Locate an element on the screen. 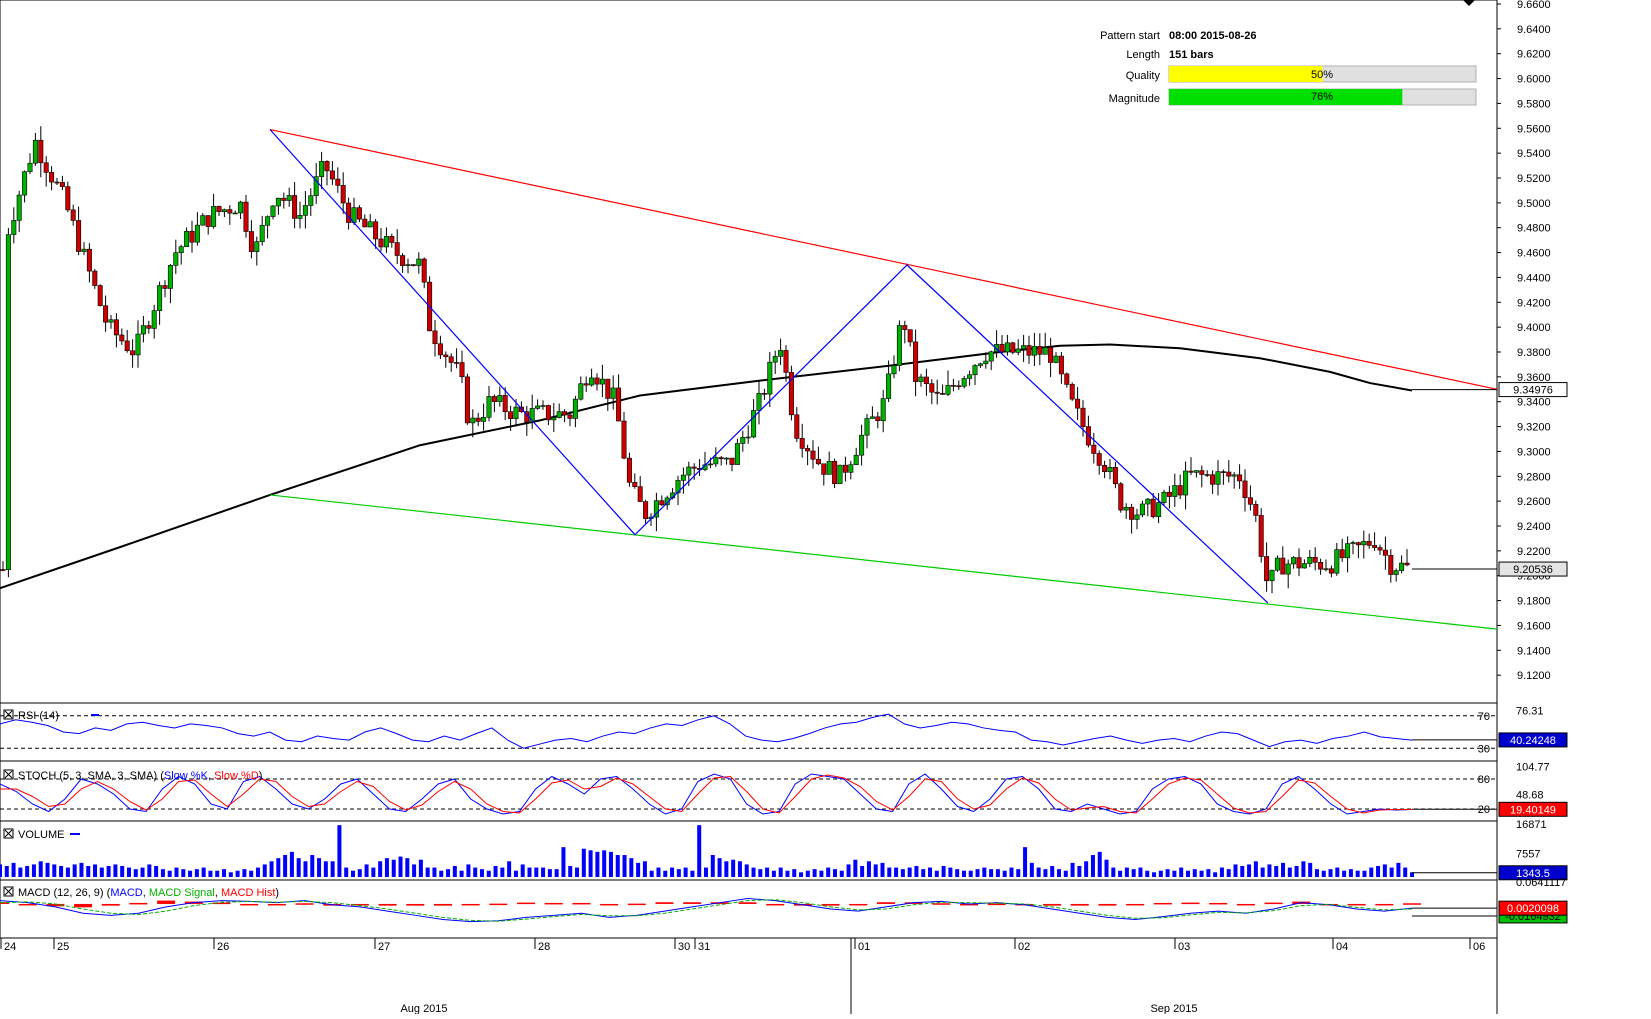 This screenshot has height=1019, width=1651. last-price-box: 9.20536 is located at coordinates (1490, 569).